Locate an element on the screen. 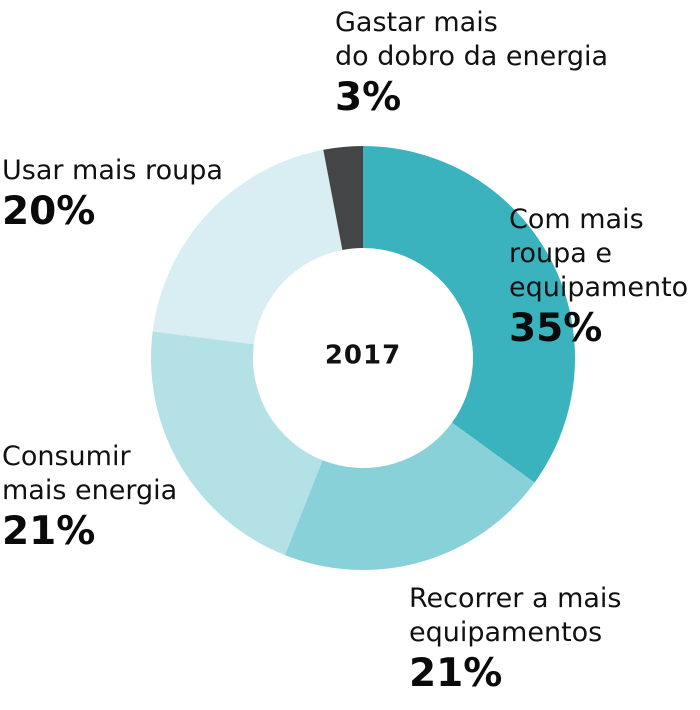  slice-label-roupa: Usar mais roupa 20% is located at coordinates (112, 194).